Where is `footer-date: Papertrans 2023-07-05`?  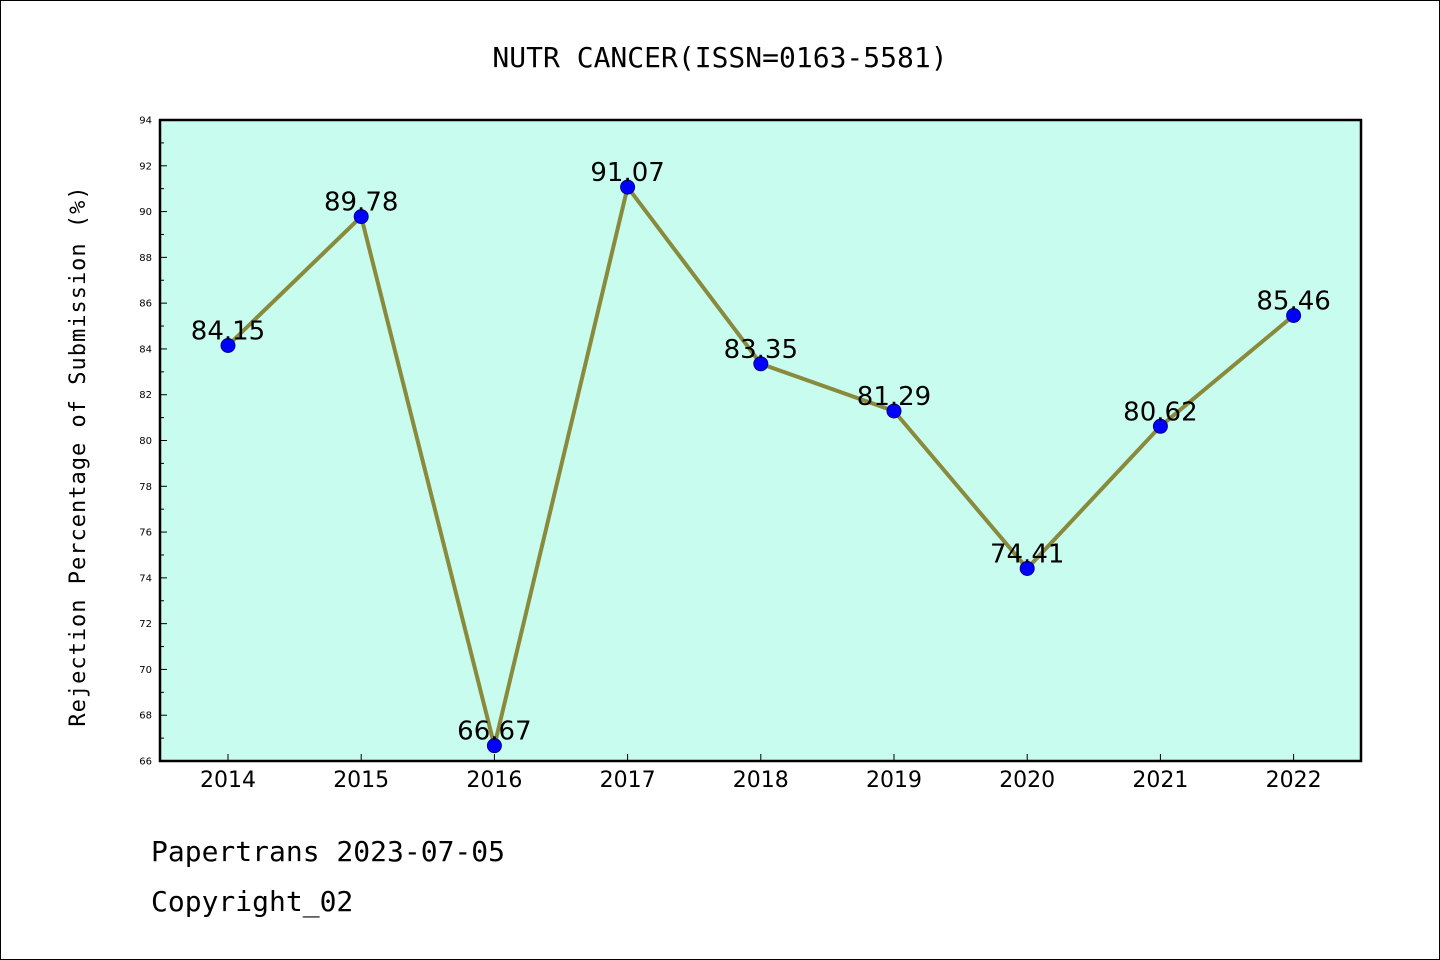
footer-date: Papertrans 2023-07-05 is located at coordinates (328, 851).